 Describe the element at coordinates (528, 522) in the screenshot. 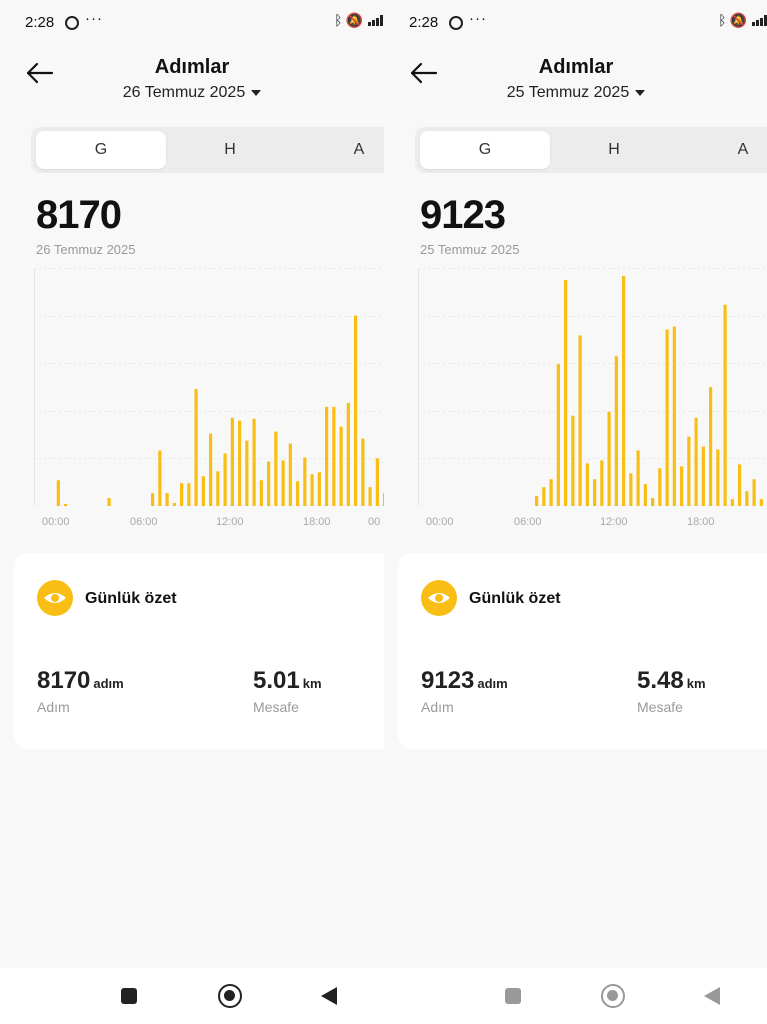

I see `x-tick-label: 06:00` at that location.